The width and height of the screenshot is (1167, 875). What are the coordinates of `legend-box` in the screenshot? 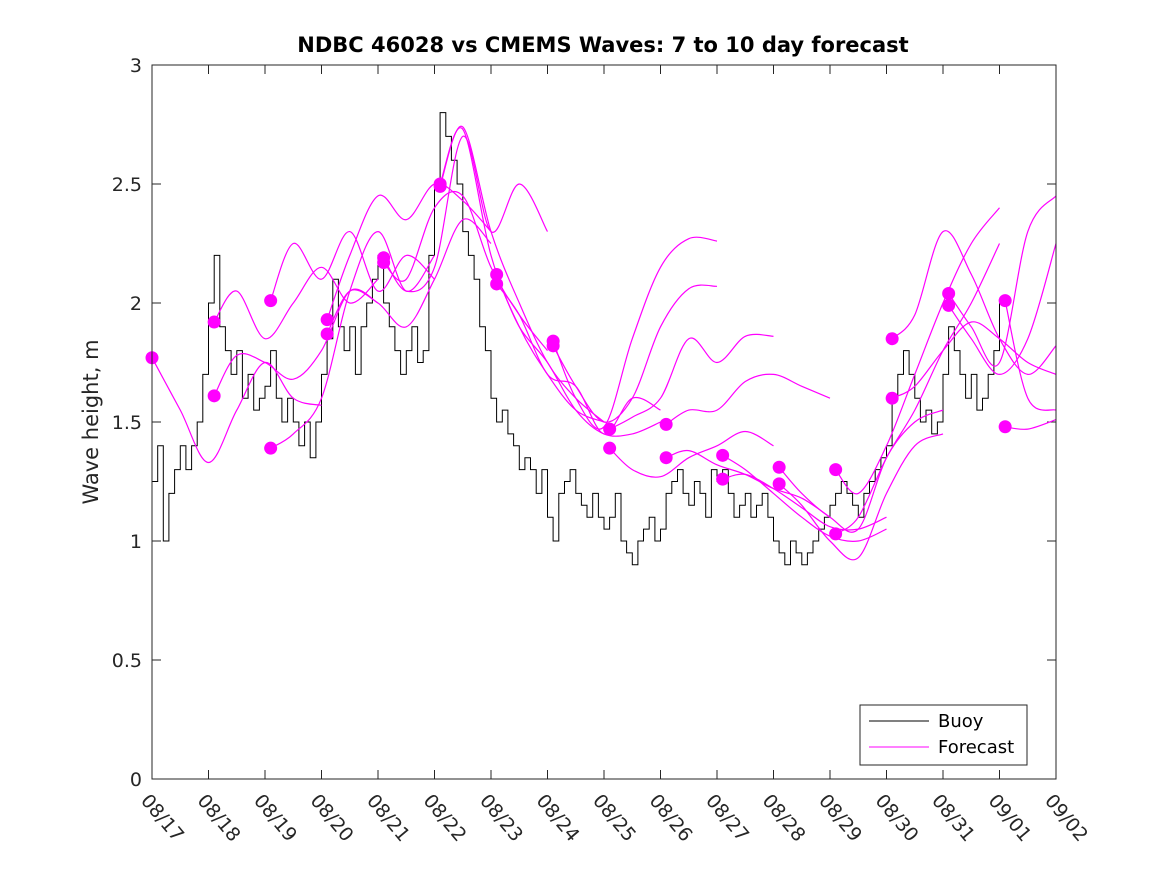 It's located at (943, 735).